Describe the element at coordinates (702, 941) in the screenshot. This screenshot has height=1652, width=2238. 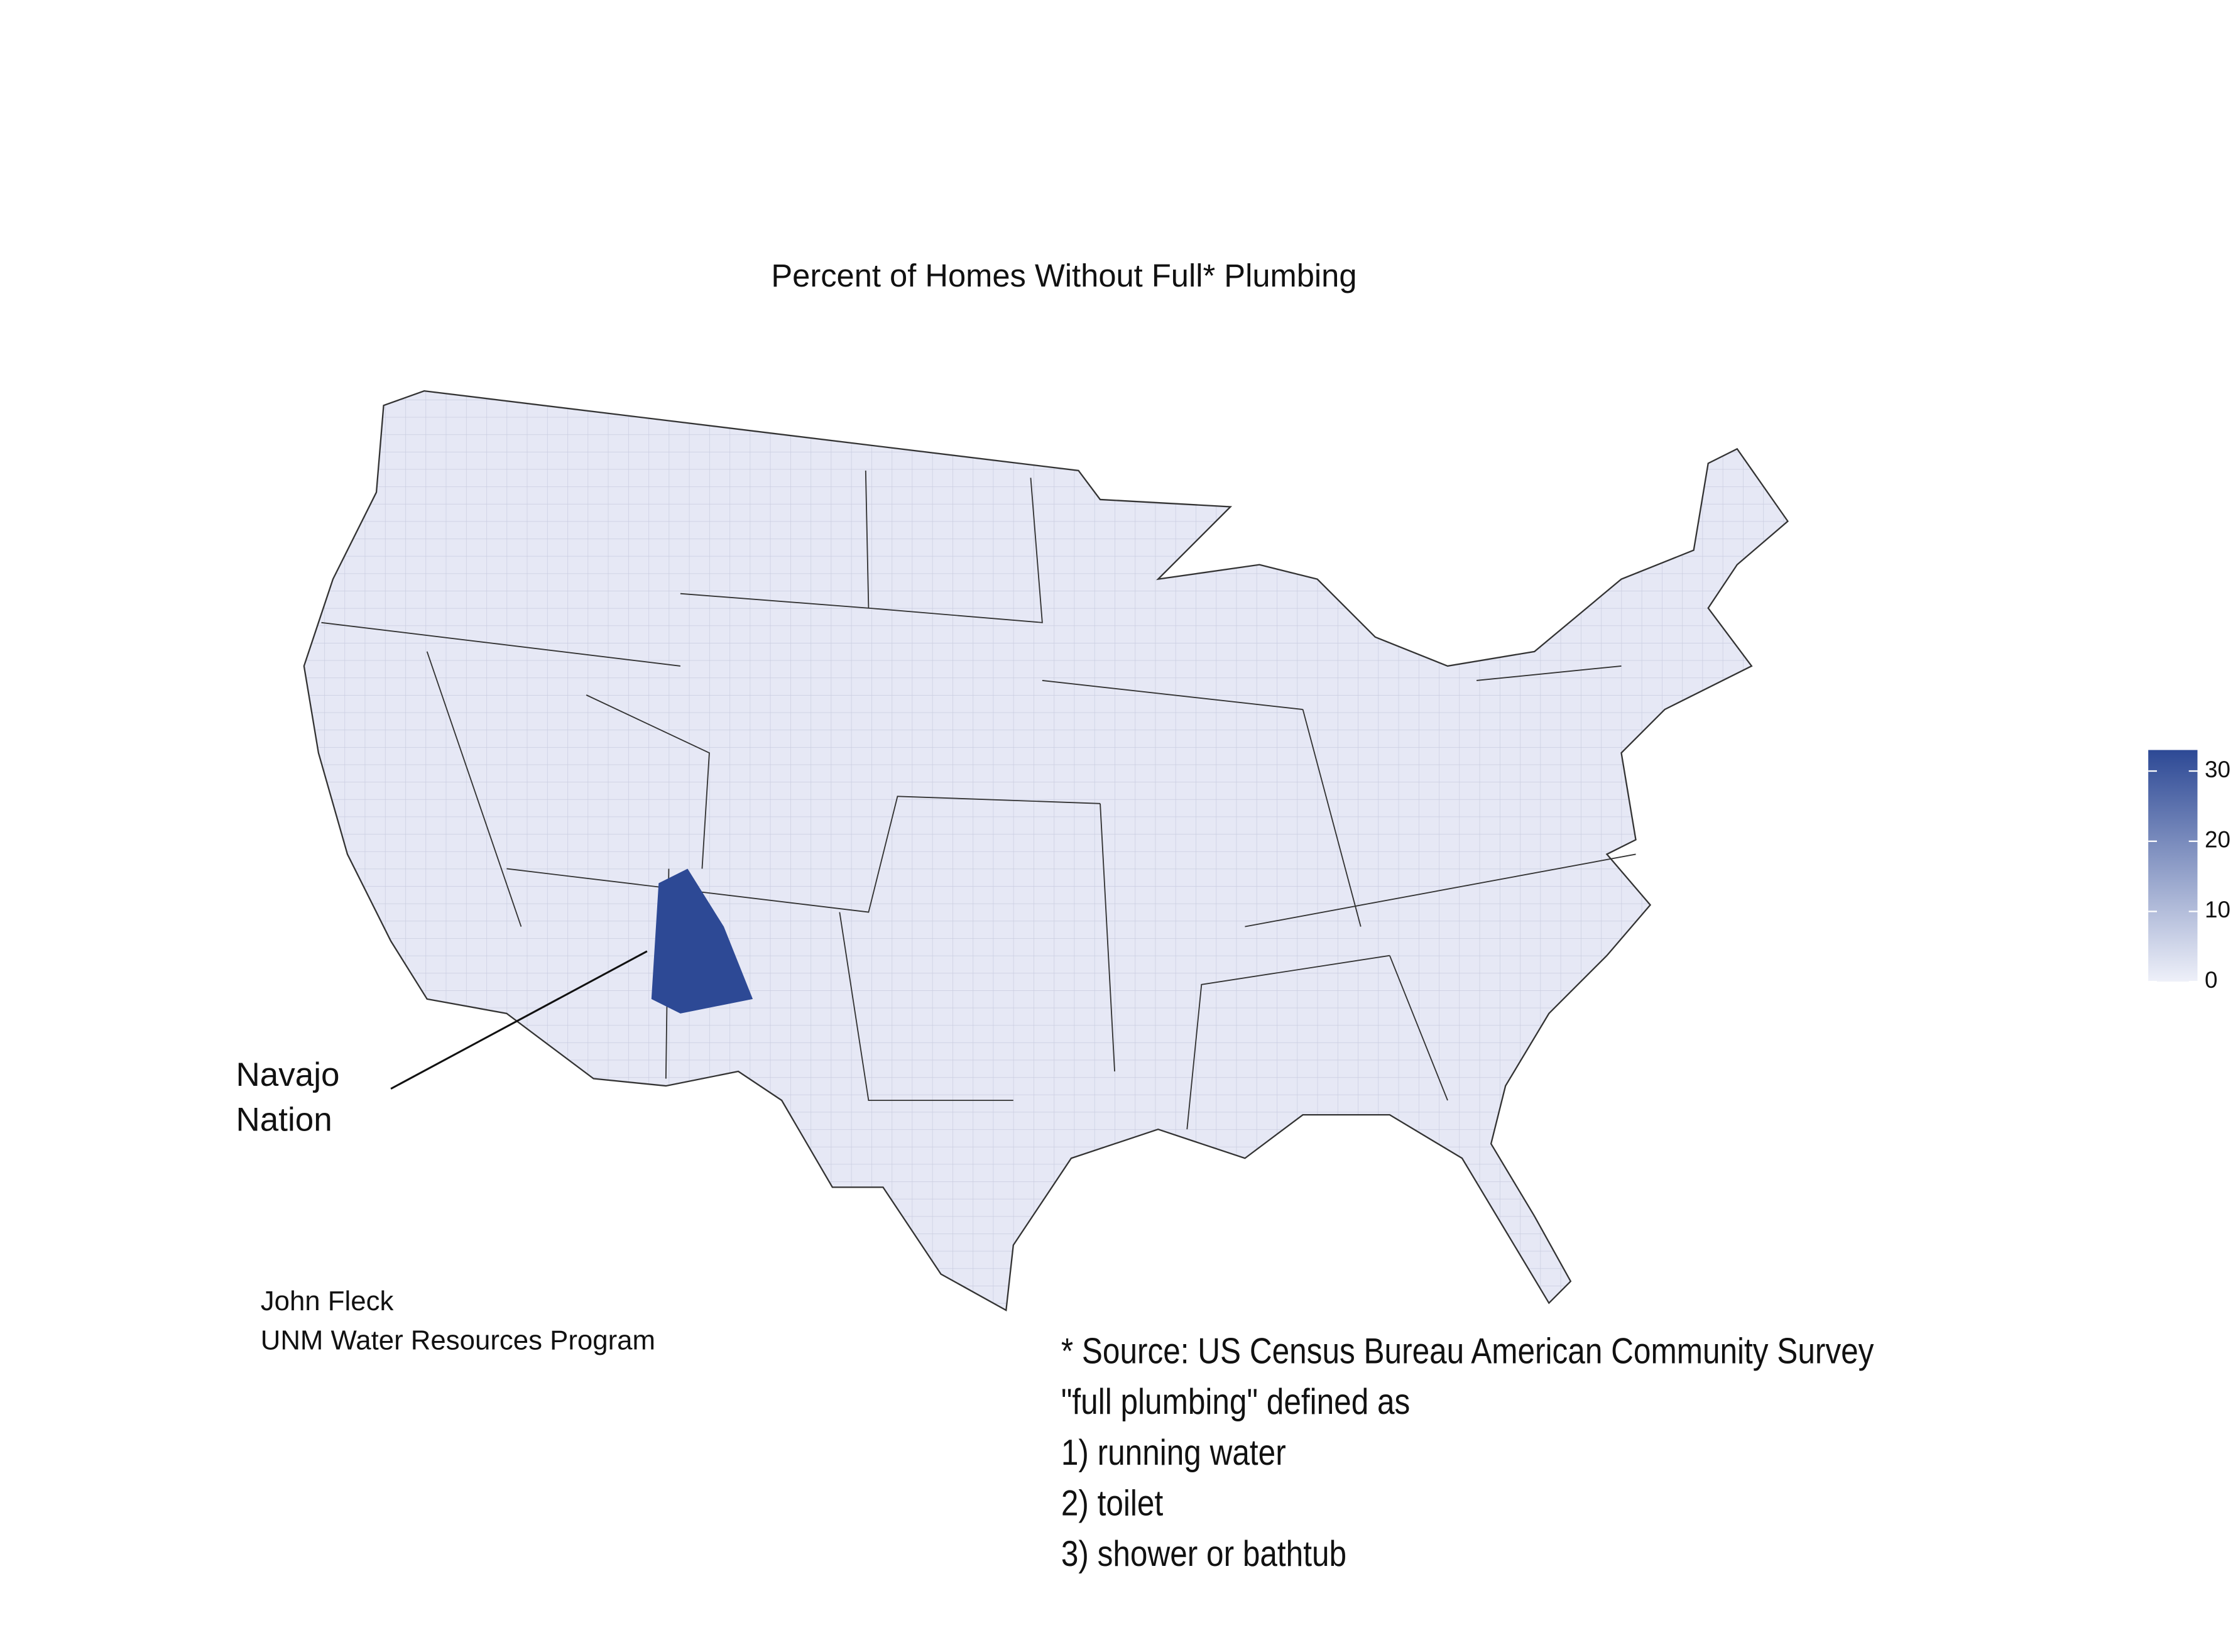
I see `navajo-region` at that location.